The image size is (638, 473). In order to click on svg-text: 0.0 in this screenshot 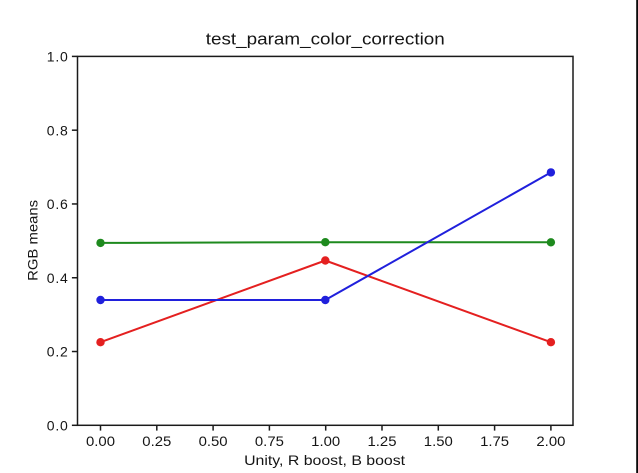, I will do `click(57, 425)`.